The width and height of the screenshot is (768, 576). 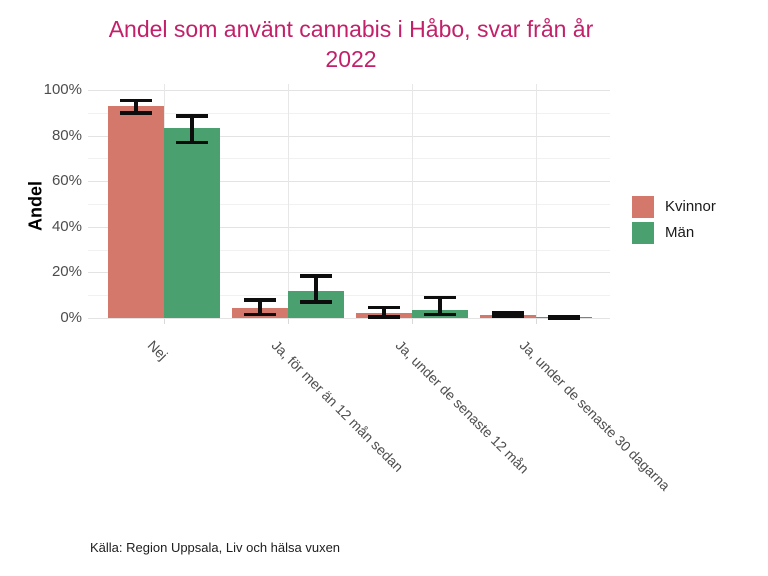 I want to click on errorbar-kvinnor-2-cap-bottom, so click(x=384, y=317).